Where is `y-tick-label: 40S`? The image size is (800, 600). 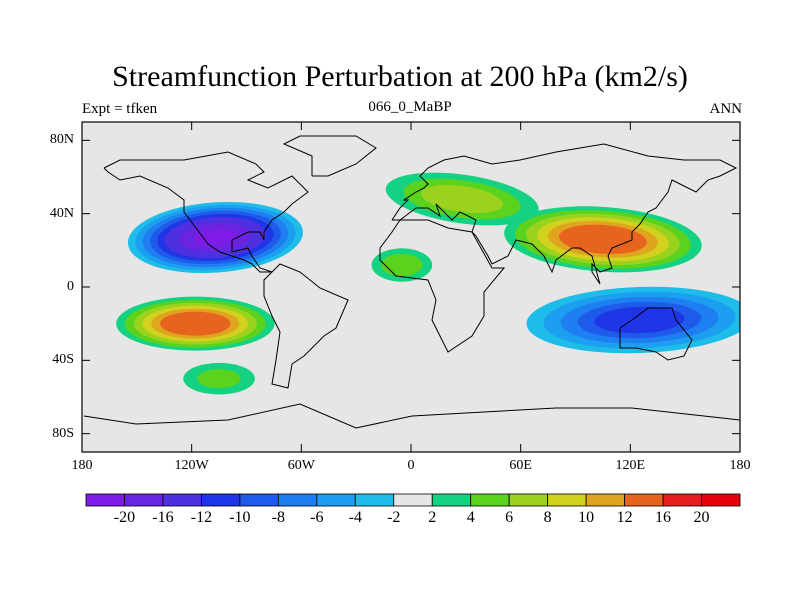 y-tick-label: 40S is located at coordinates (63, 360).